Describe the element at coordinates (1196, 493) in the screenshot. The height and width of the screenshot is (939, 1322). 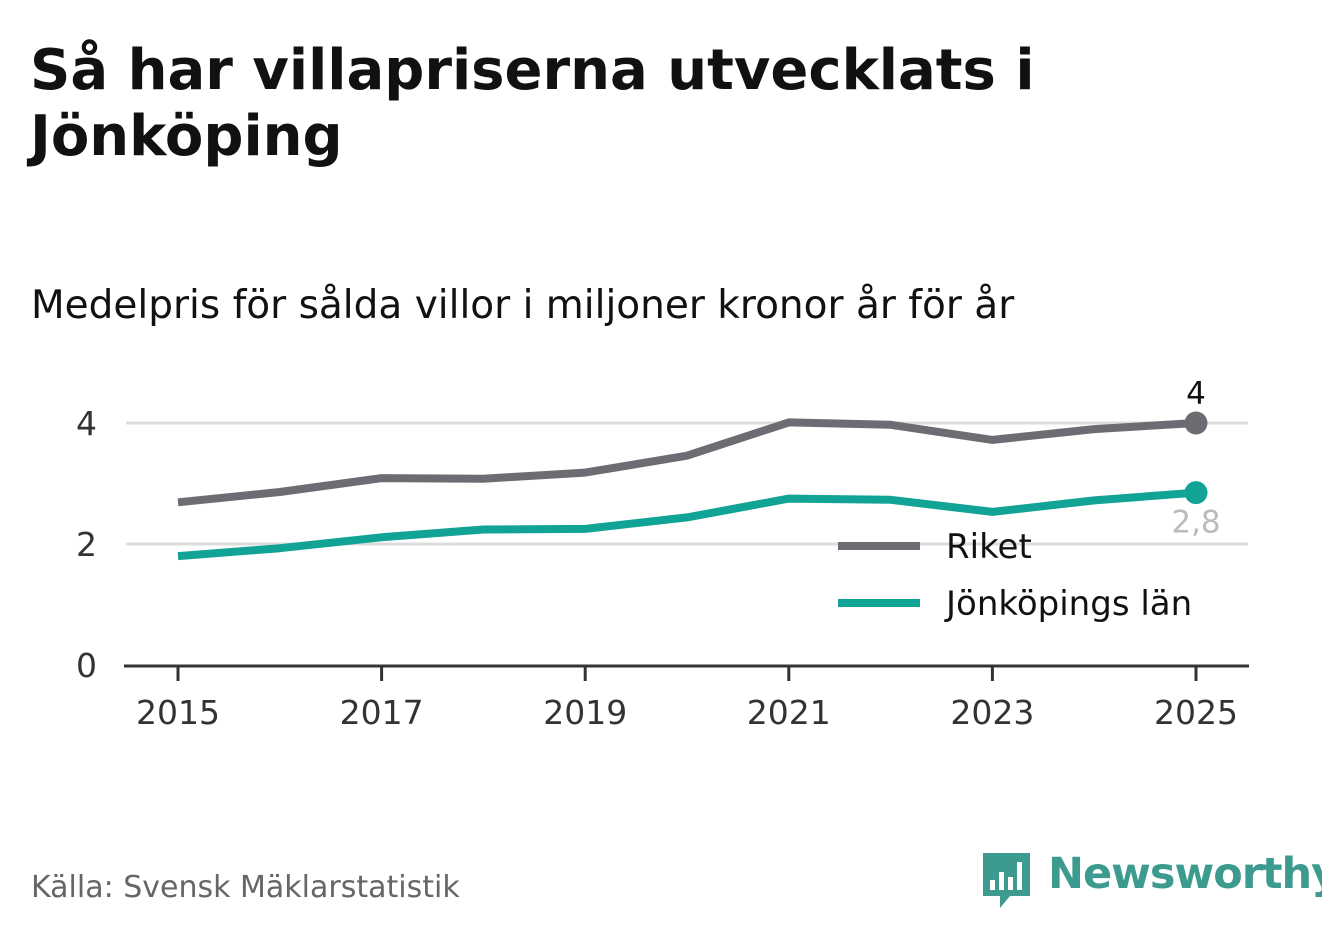
I see `series-endpoint-lan` at that location.